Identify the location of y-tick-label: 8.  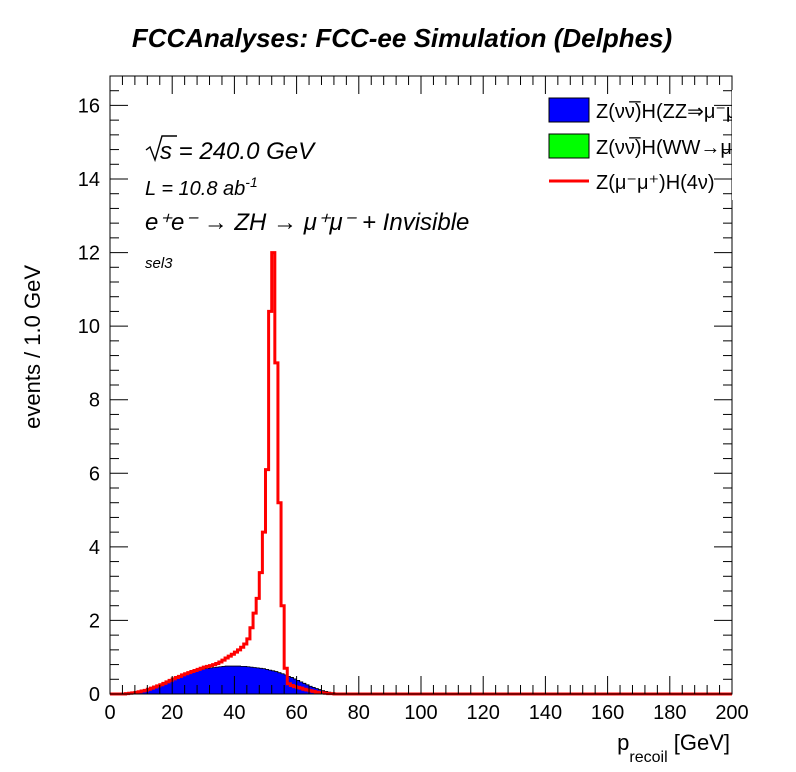
(94, 401).